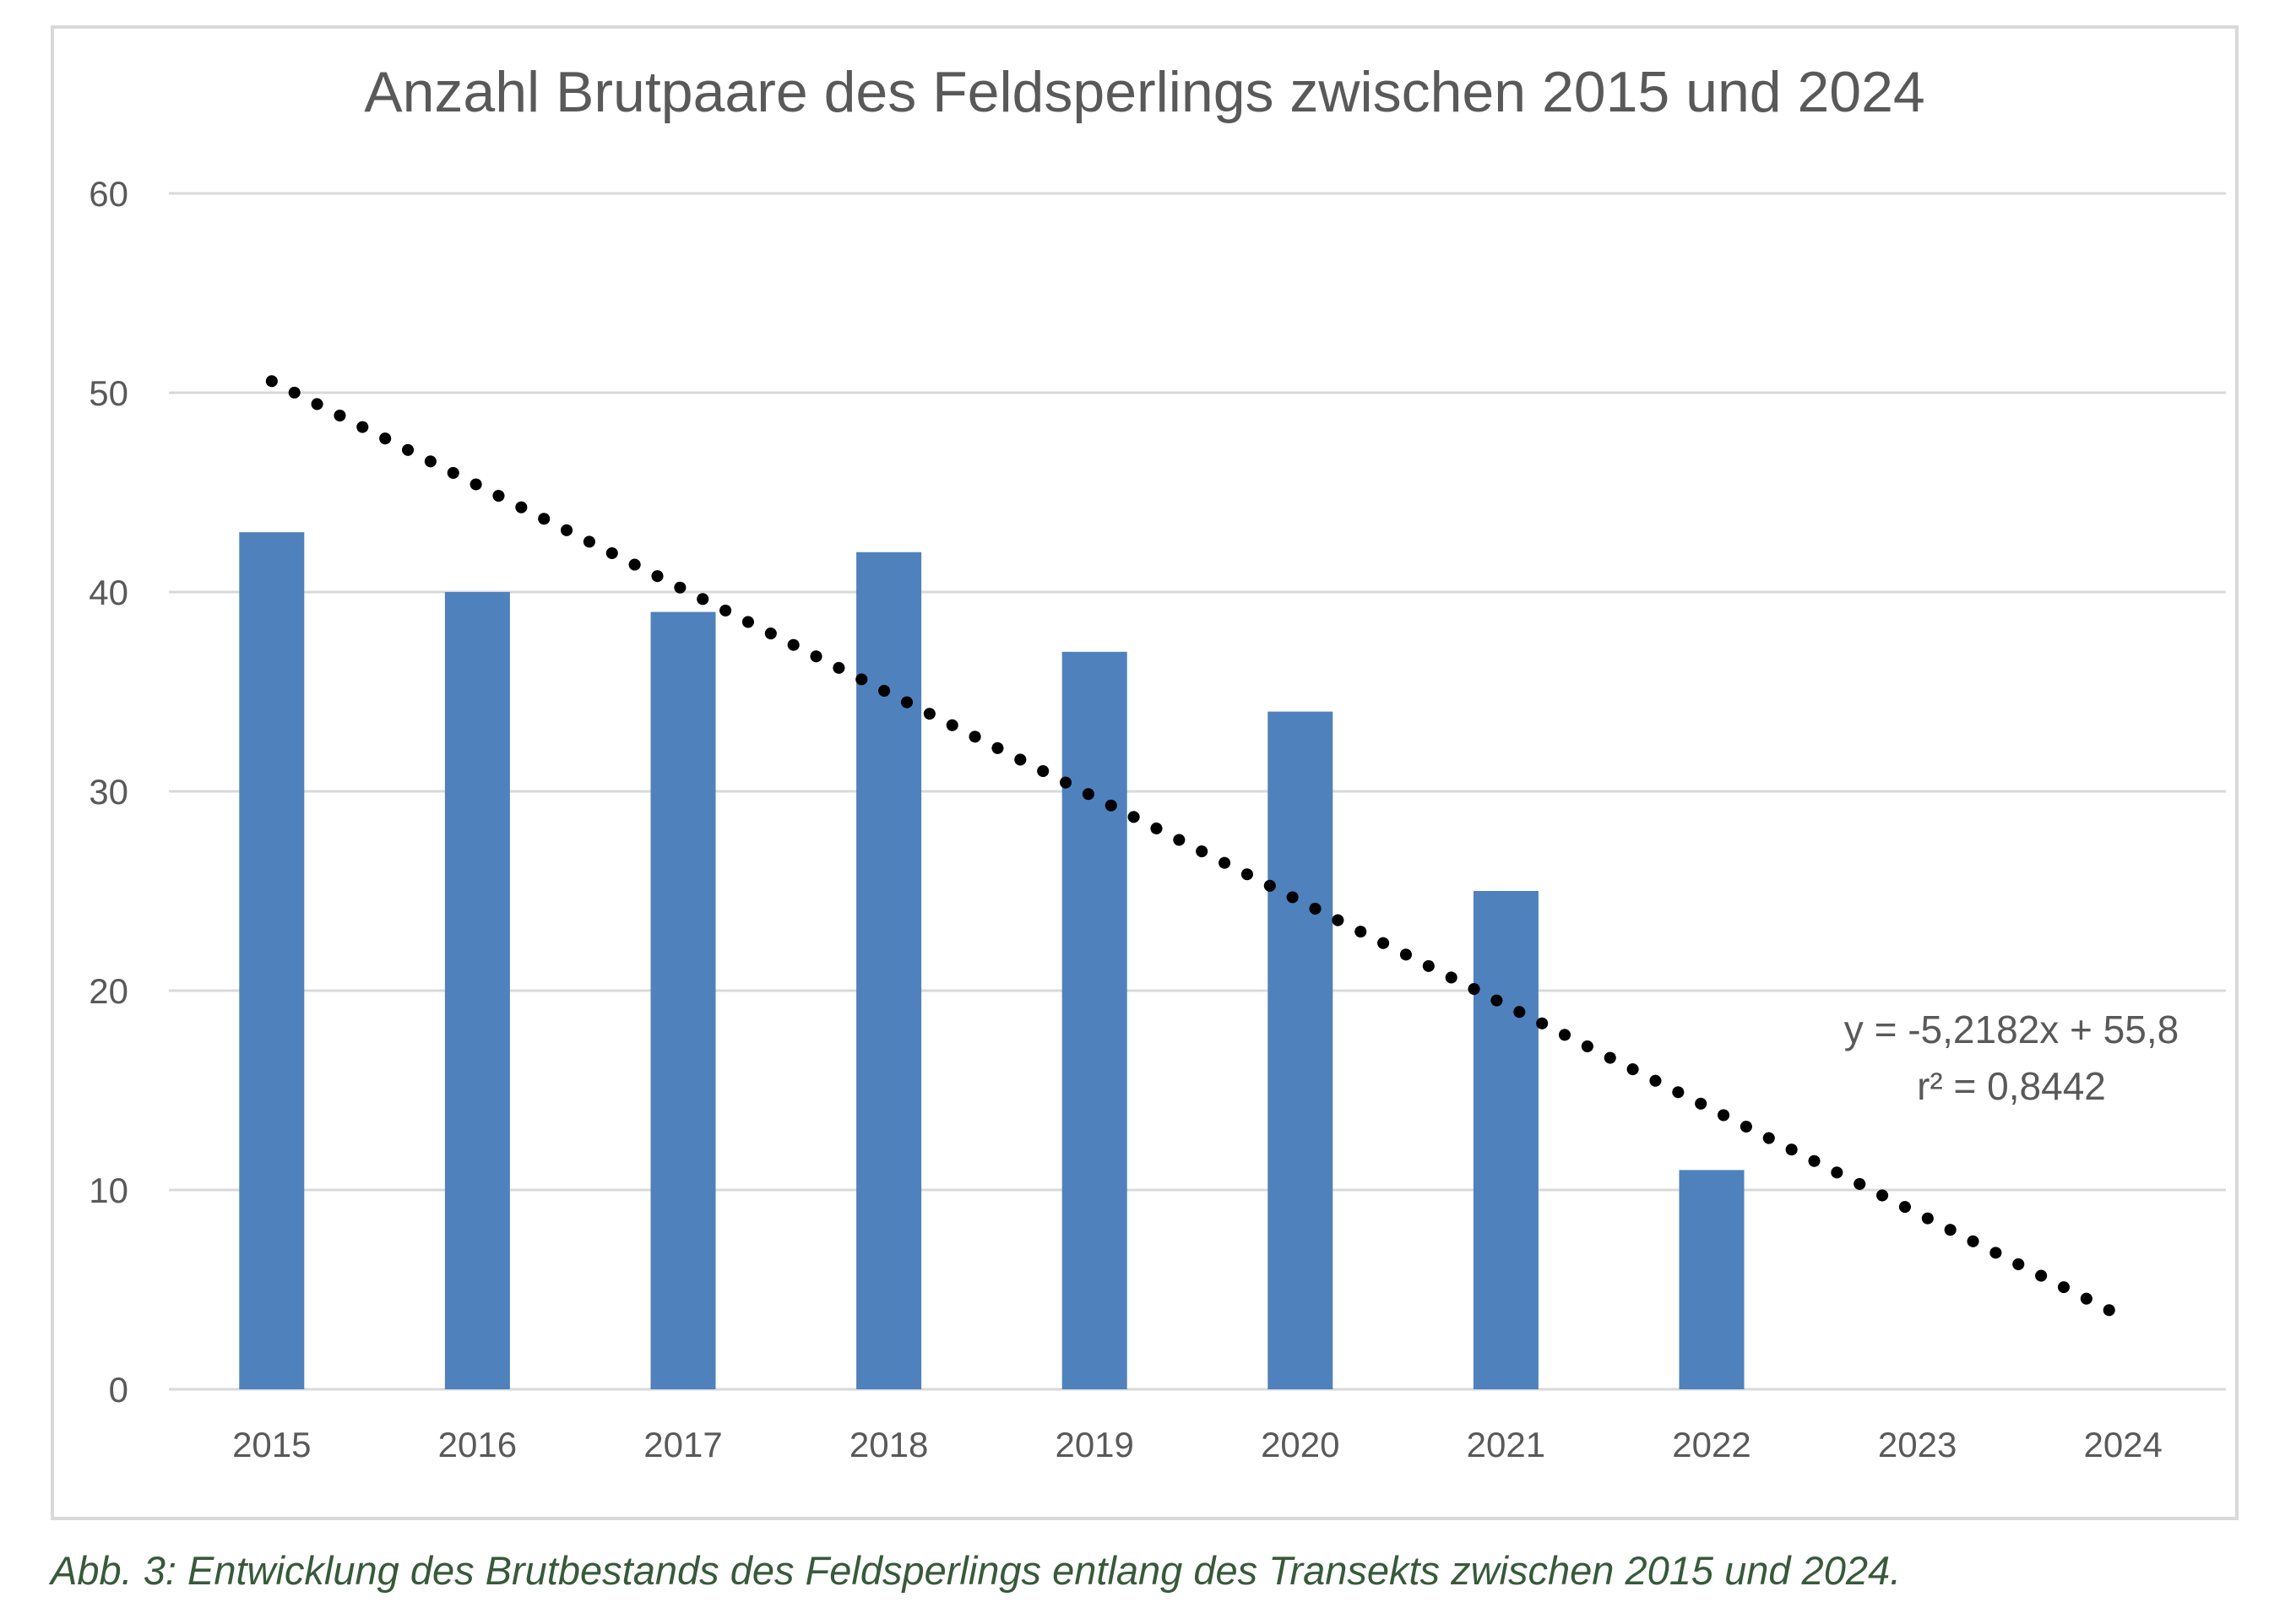 This screenshot has height=1608, width=2296. Describe the element at coordinates (108, 1190) in the screenshot. I see `y-tick-label-10: 10` at that location.